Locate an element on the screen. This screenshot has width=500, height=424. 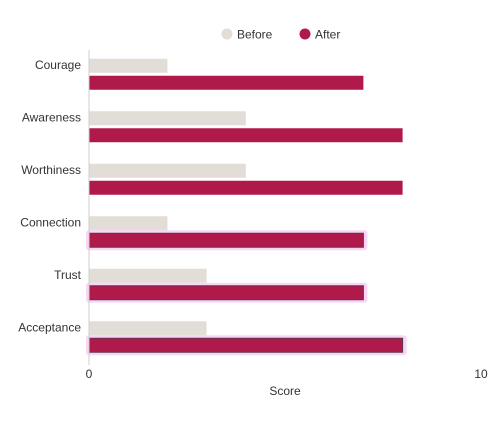
legend-swatch-before is located at coordinates (227, 34).